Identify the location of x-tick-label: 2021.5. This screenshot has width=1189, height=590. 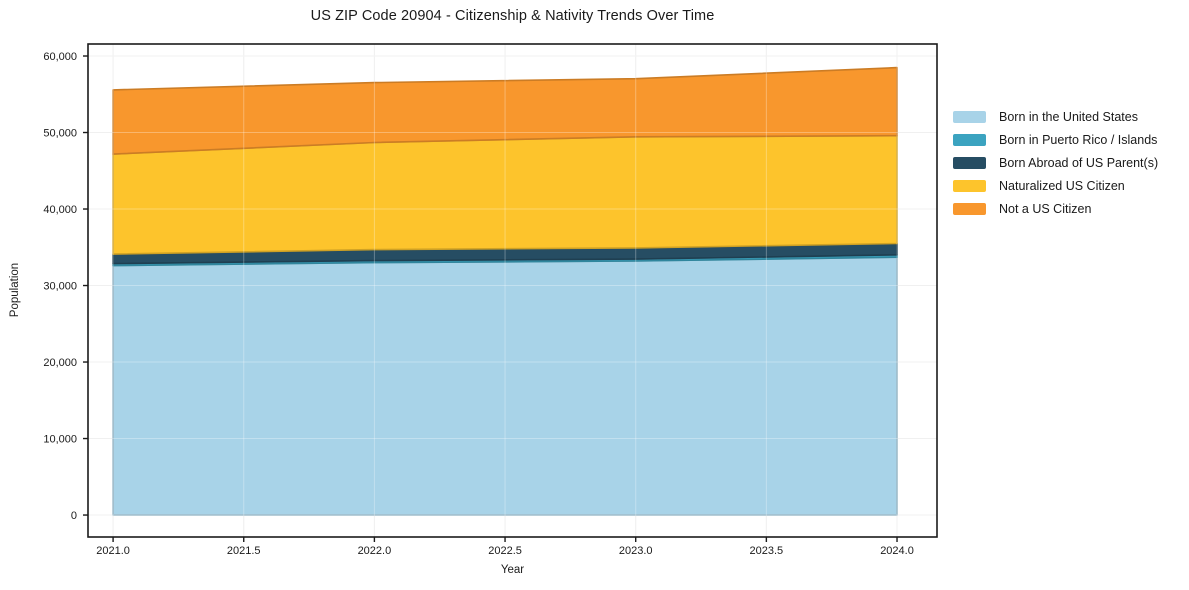
(244, 551).